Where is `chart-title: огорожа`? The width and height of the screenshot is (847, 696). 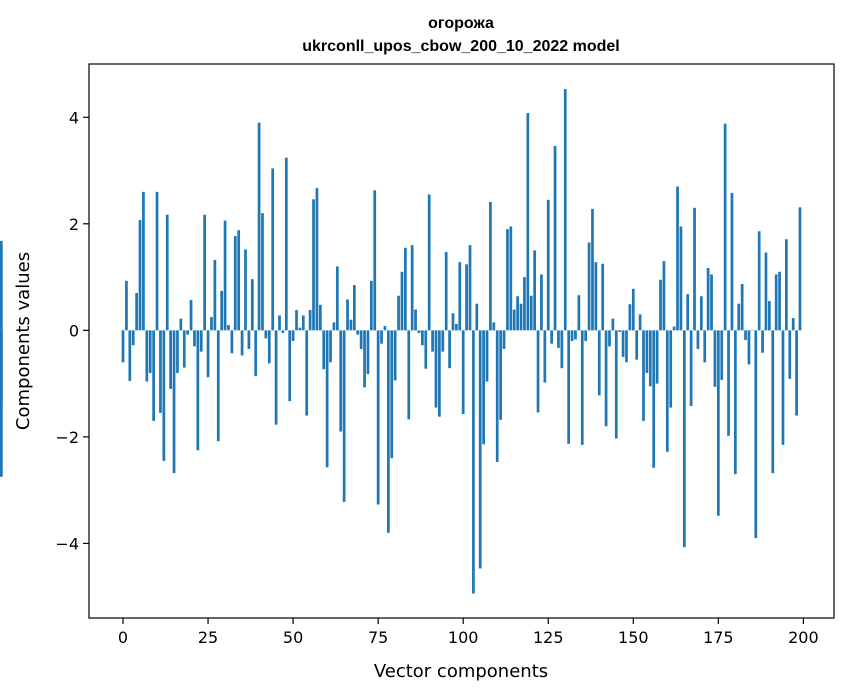
chart-title: огорожа is located at coordinates (461, 23).